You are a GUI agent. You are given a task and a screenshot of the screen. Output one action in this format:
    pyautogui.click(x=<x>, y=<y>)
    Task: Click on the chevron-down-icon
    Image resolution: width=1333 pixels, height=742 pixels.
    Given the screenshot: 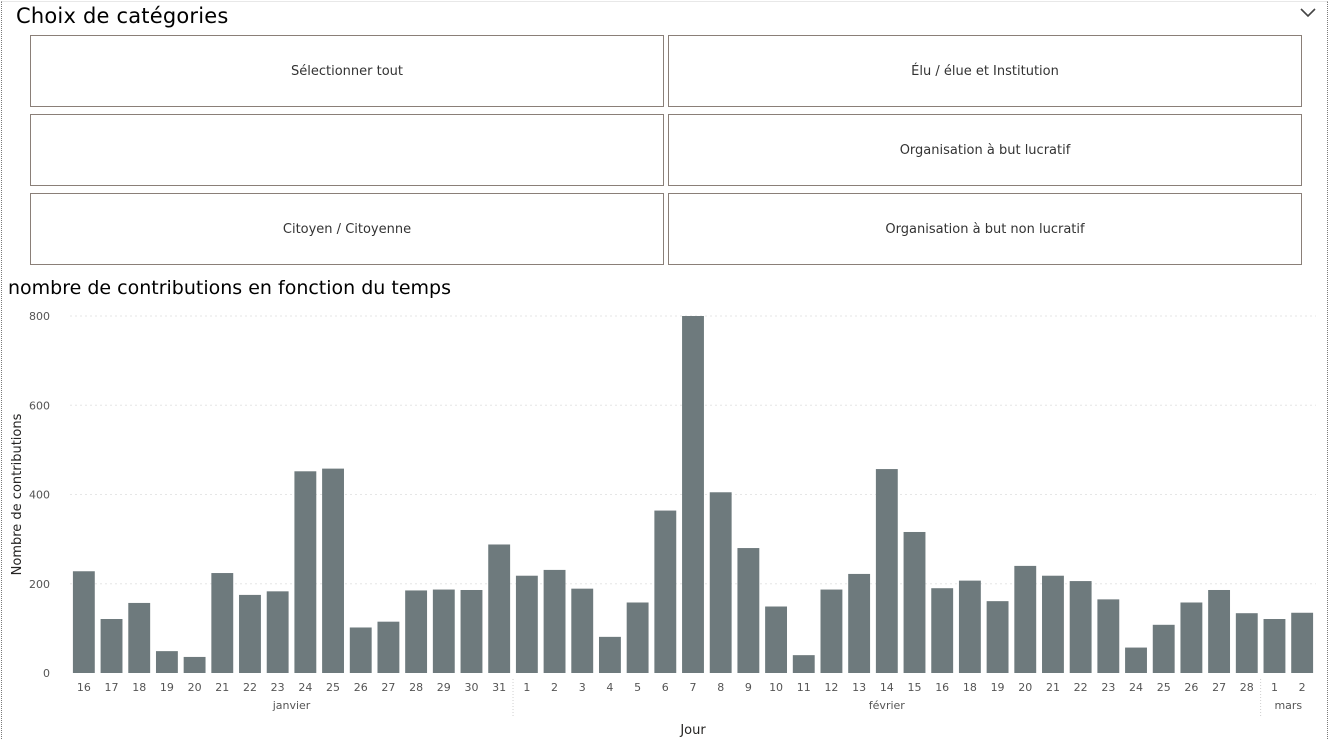 What is the action you would take?
    pyautogui.click(x=1308, y=13)
    